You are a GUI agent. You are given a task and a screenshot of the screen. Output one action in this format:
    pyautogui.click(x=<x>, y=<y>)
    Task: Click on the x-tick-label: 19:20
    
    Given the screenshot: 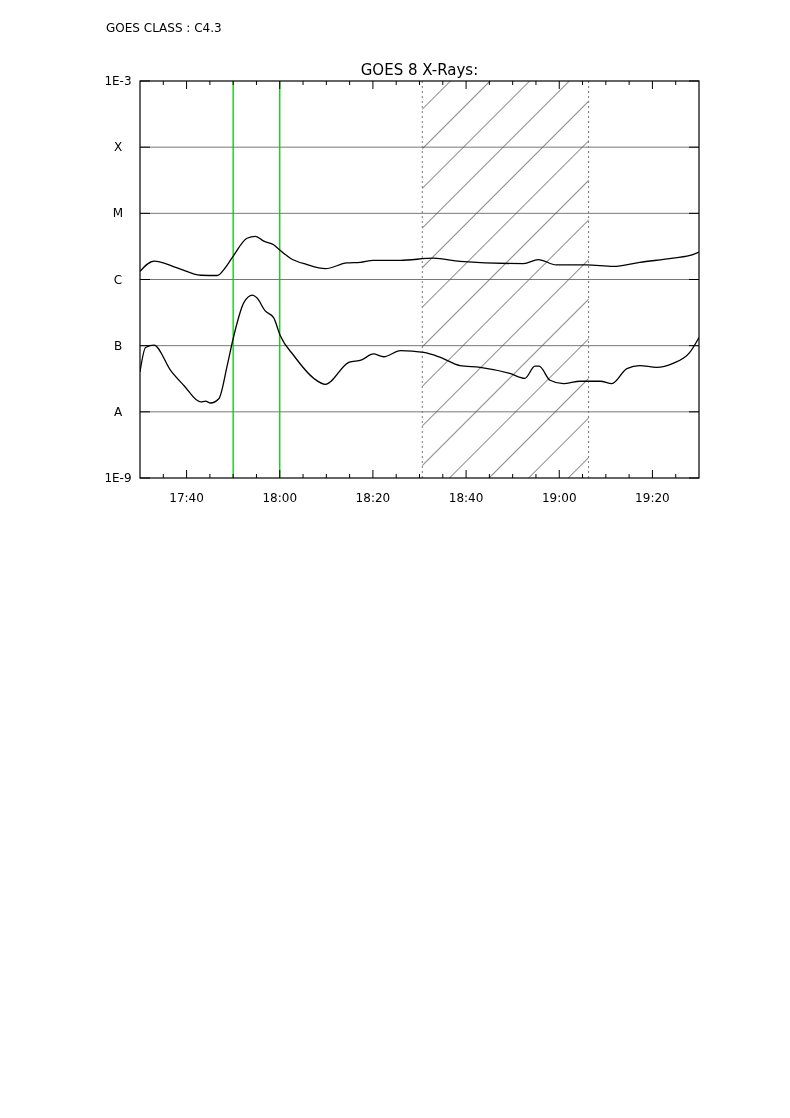 What is the action you would take?
    pyautogui.click(x=652, y=498)
    